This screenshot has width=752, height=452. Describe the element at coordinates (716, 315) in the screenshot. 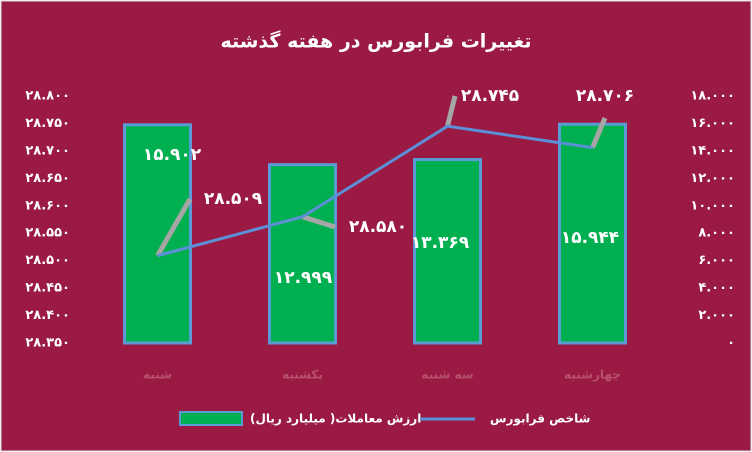

I see `y2-tick-label: ۲.۰۰۰` at that location.